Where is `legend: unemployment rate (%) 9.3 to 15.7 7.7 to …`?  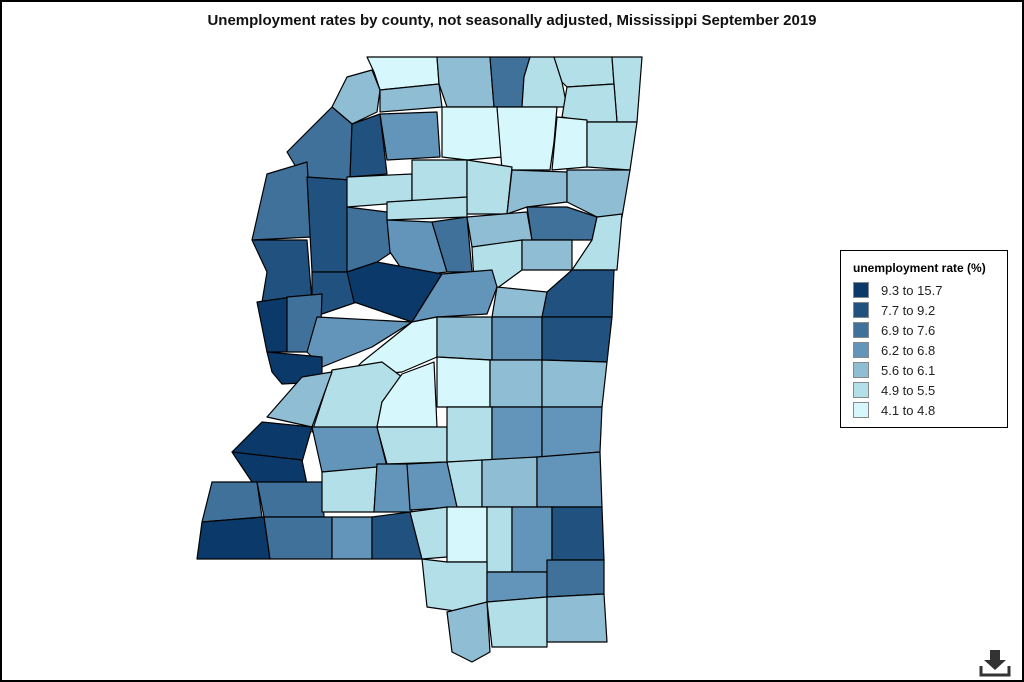
legend: unemployment rate (%) 9.3 to 15.7 7.7 to … is located at coordinates (924, 339).